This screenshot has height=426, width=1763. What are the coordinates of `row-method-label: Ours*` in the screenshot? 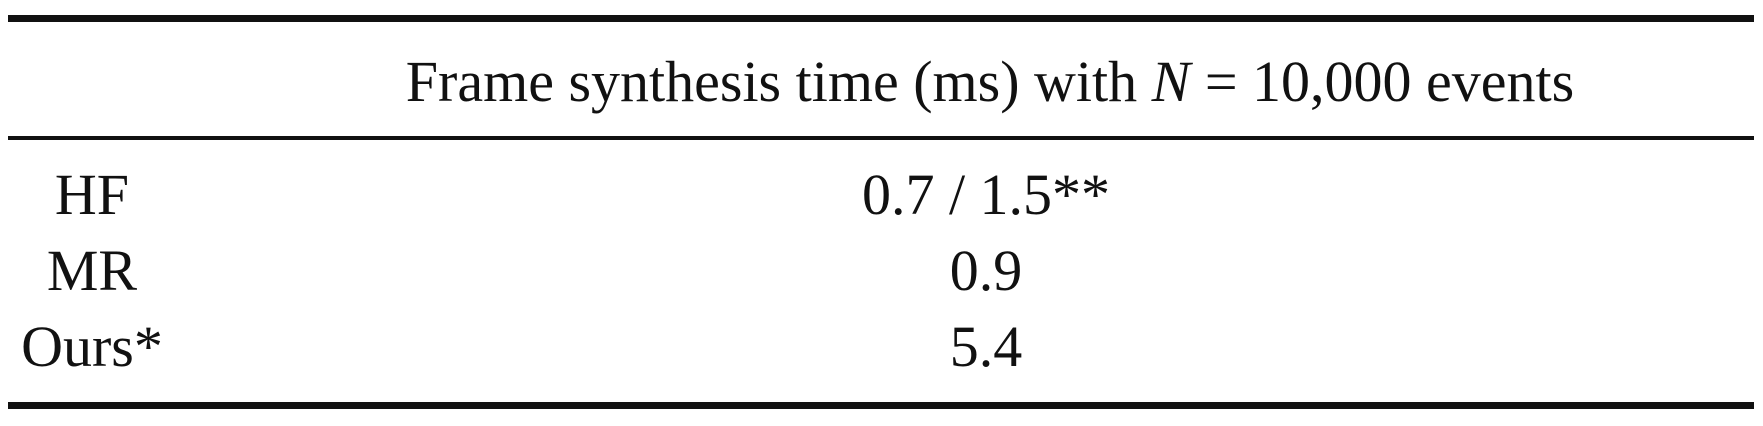 It's located at (92, 346).